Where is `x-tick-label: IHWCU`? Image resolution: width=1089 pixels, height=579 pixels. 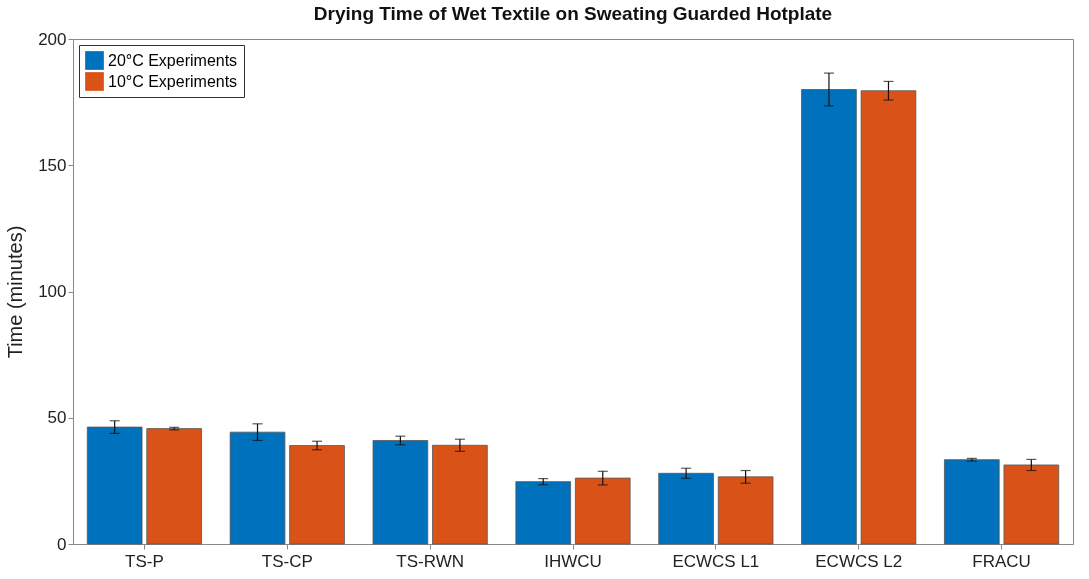 x-tick-label: IHWCU is located at coordinates (573, 561).